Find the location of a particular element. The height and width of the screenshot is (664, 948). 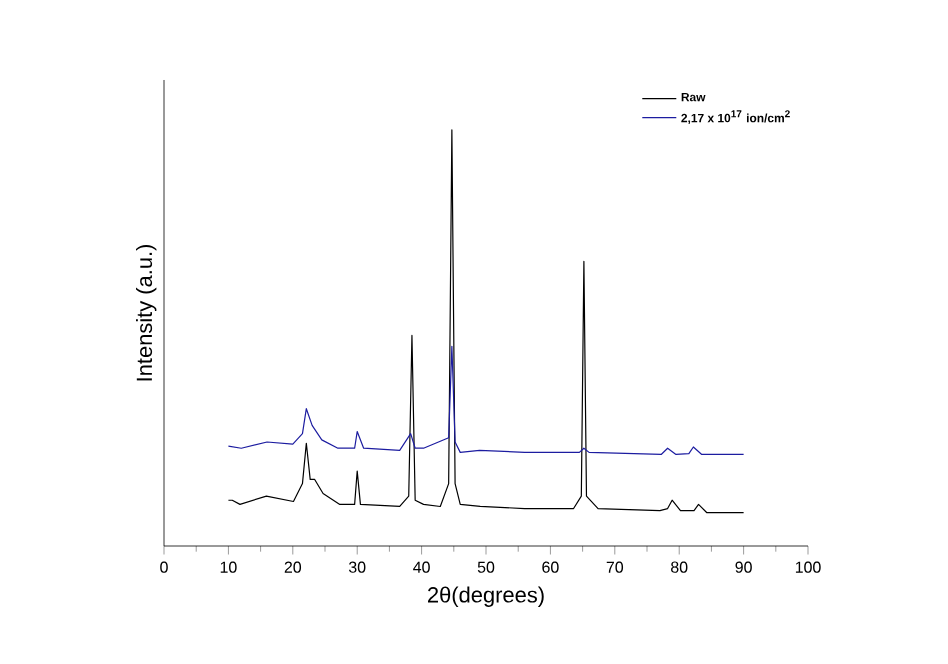

x-axis-title: 2θ(degrees) is located at coordinates (486, 596).